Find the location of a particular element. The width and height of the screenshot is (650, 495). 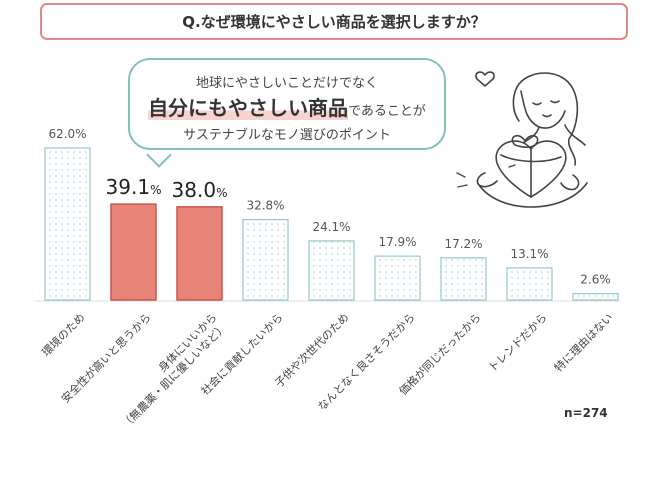

question-title: Q.なぜ環境にやさしい商品を選択しますか？ is located at coordinates (334, 21).